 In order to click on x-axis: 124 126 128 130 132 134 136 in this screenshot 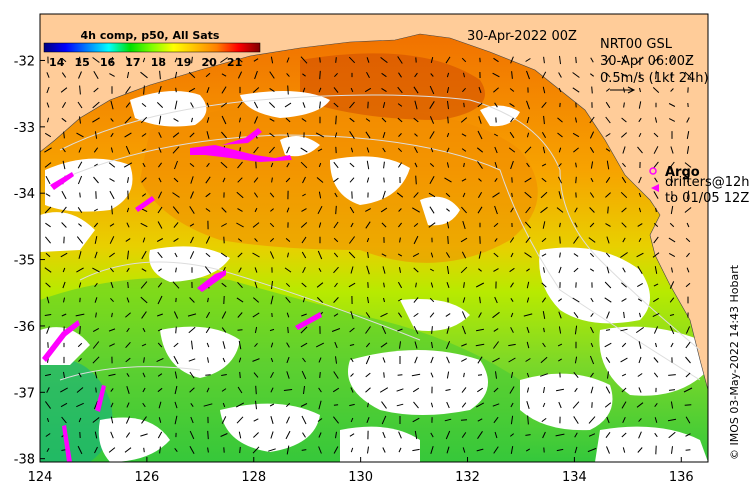, I will do `click(361, 471)`.